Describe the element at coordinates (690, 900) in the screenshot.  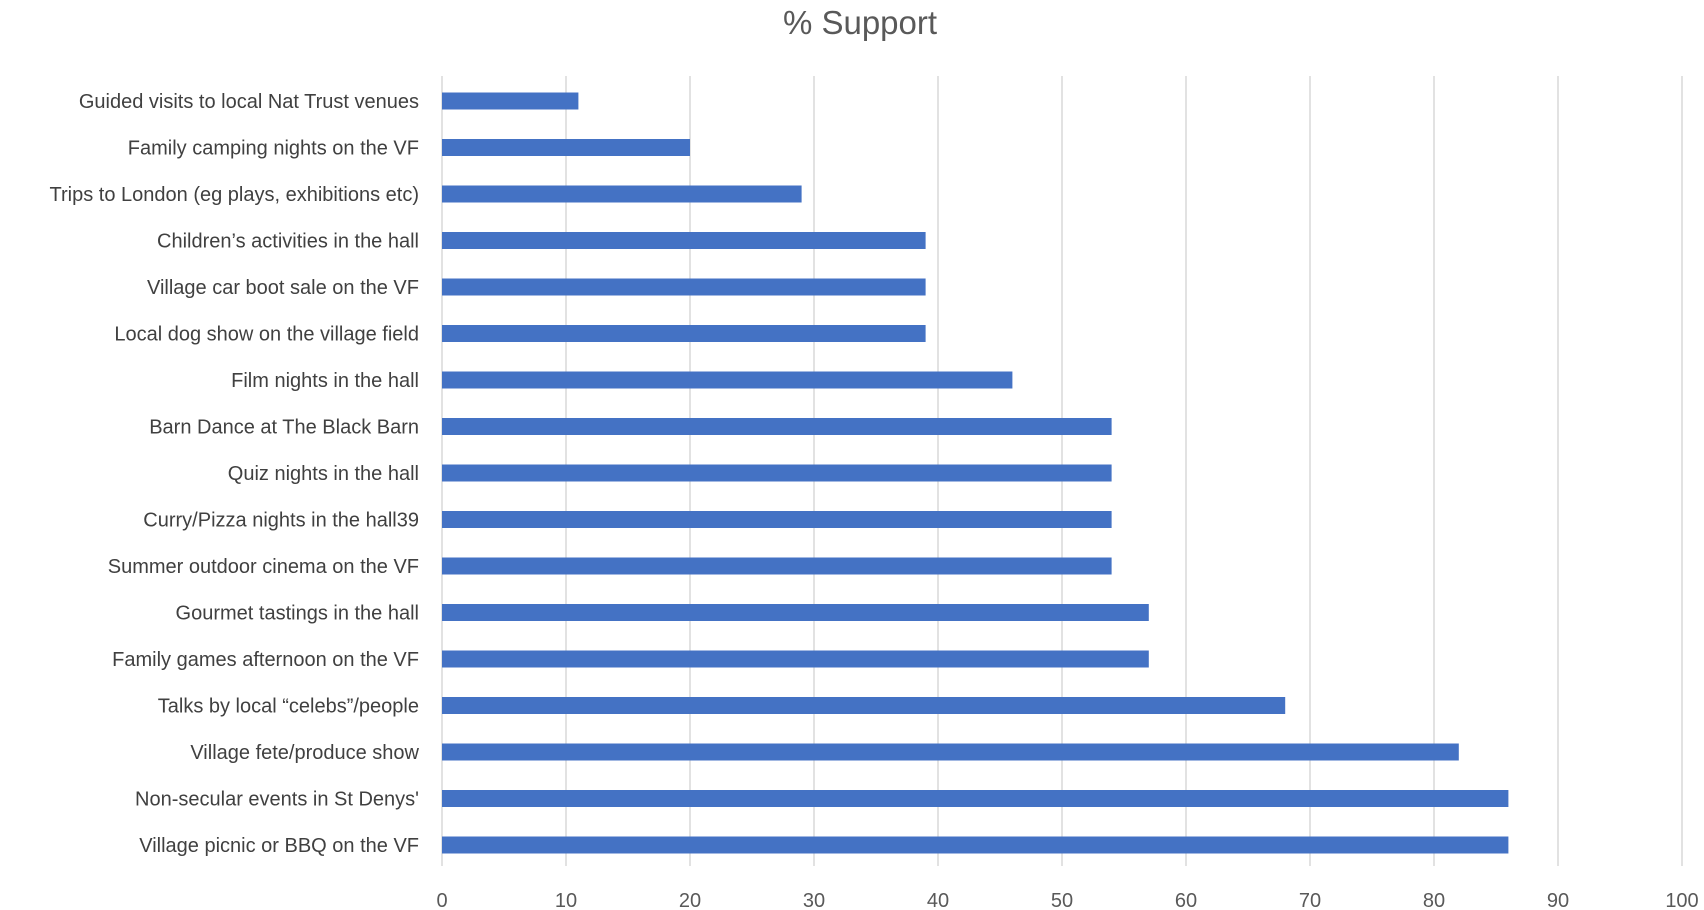
I see `x-tick-label: 20` at that location.